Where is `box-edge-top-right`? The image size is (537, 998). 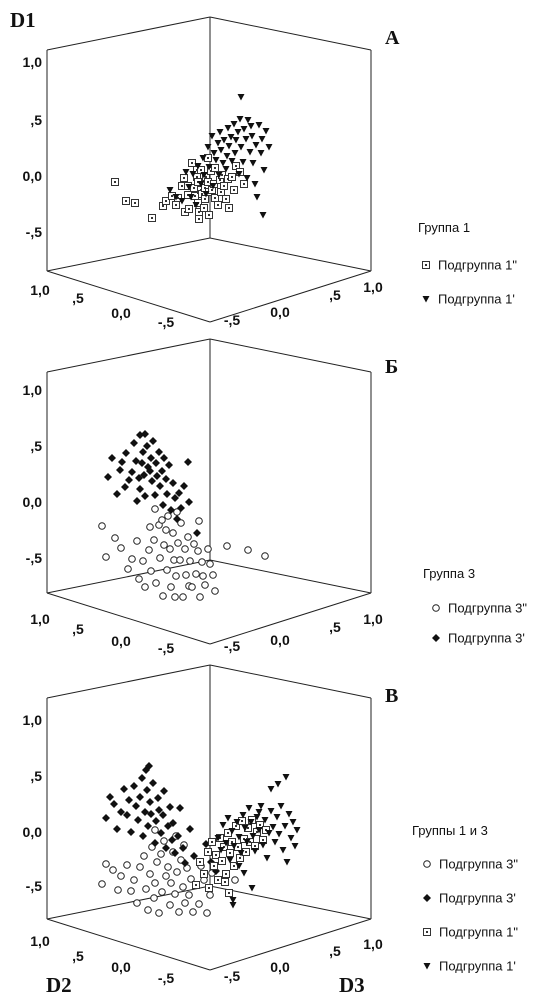
box-edge-top-right is located at coordinates (290, 681).